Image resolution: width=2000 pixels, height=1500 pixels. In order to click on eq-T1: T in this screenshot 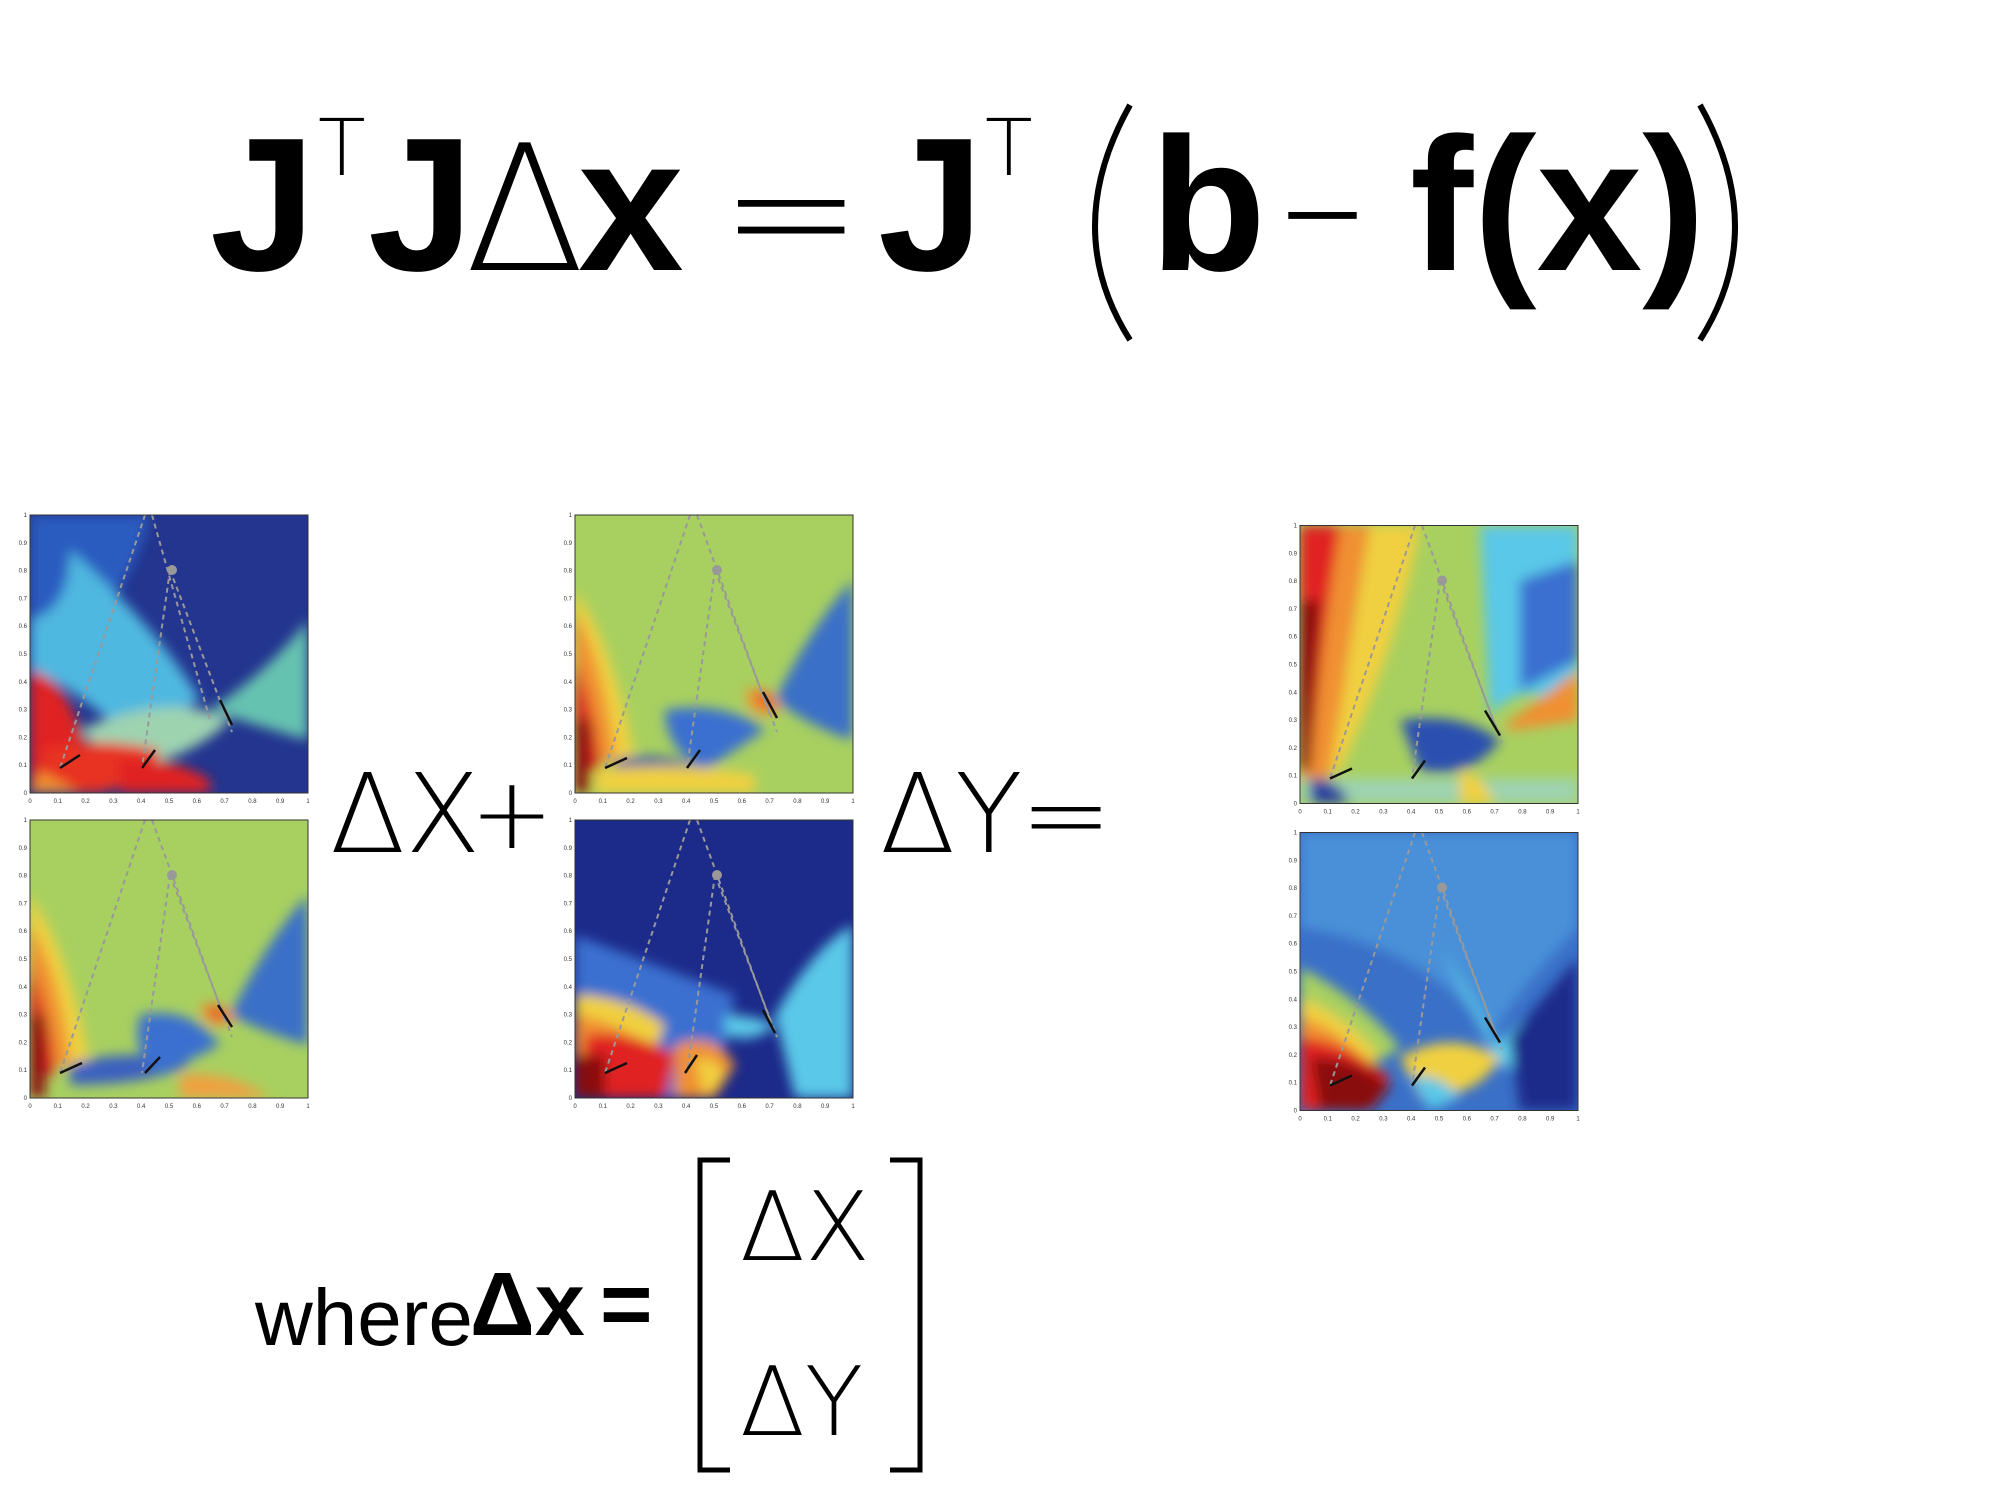, I will do `click(342, 149)`.